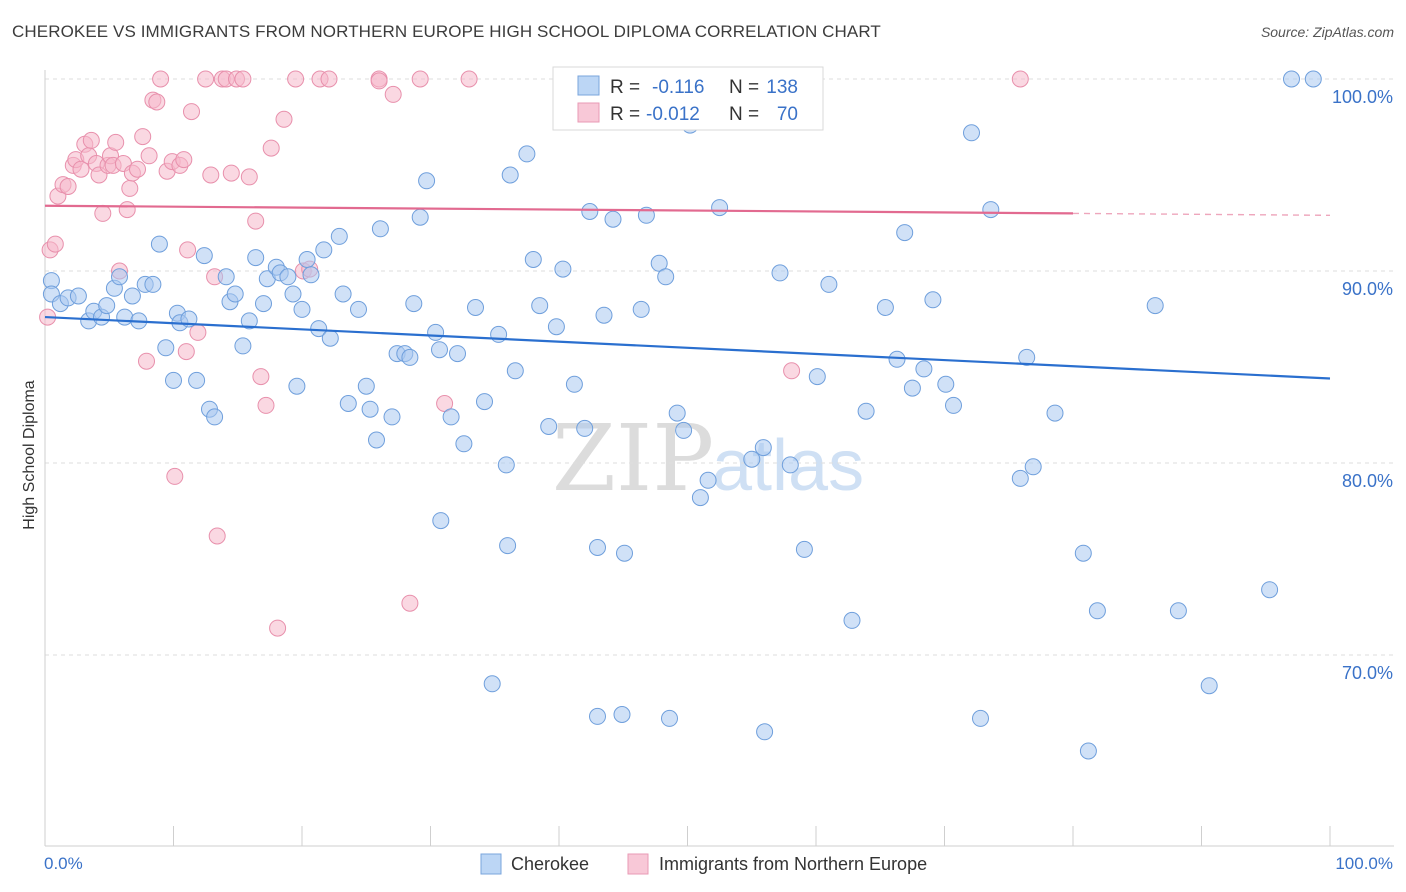 The image size is (1406, 892). What do you see at coordinates (1201, 214) in the screenshot?
I see `immigrants-trend-extension` at bounding box center [1201, 214].